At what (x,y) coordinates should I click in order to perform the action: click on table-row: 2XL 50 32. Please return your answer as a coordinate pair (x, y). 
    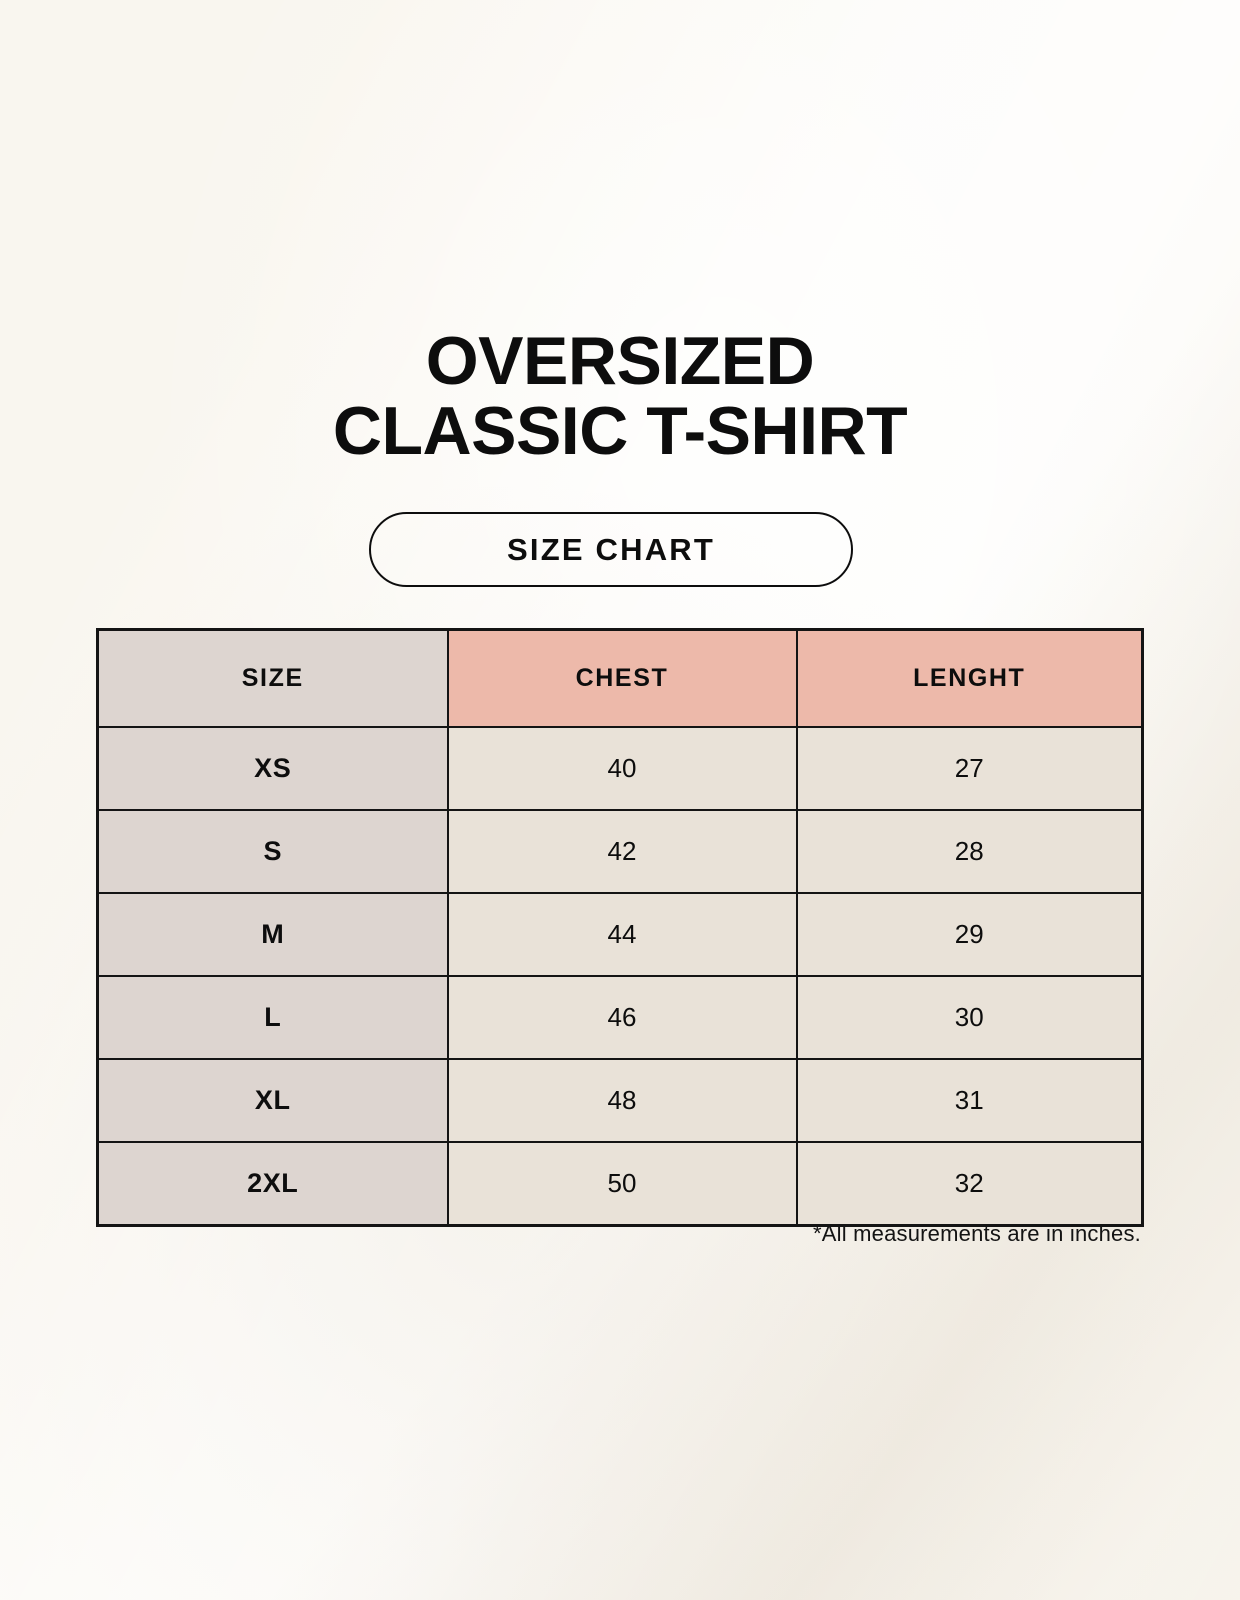
    Looking at the image, I should click on (620, 1184).